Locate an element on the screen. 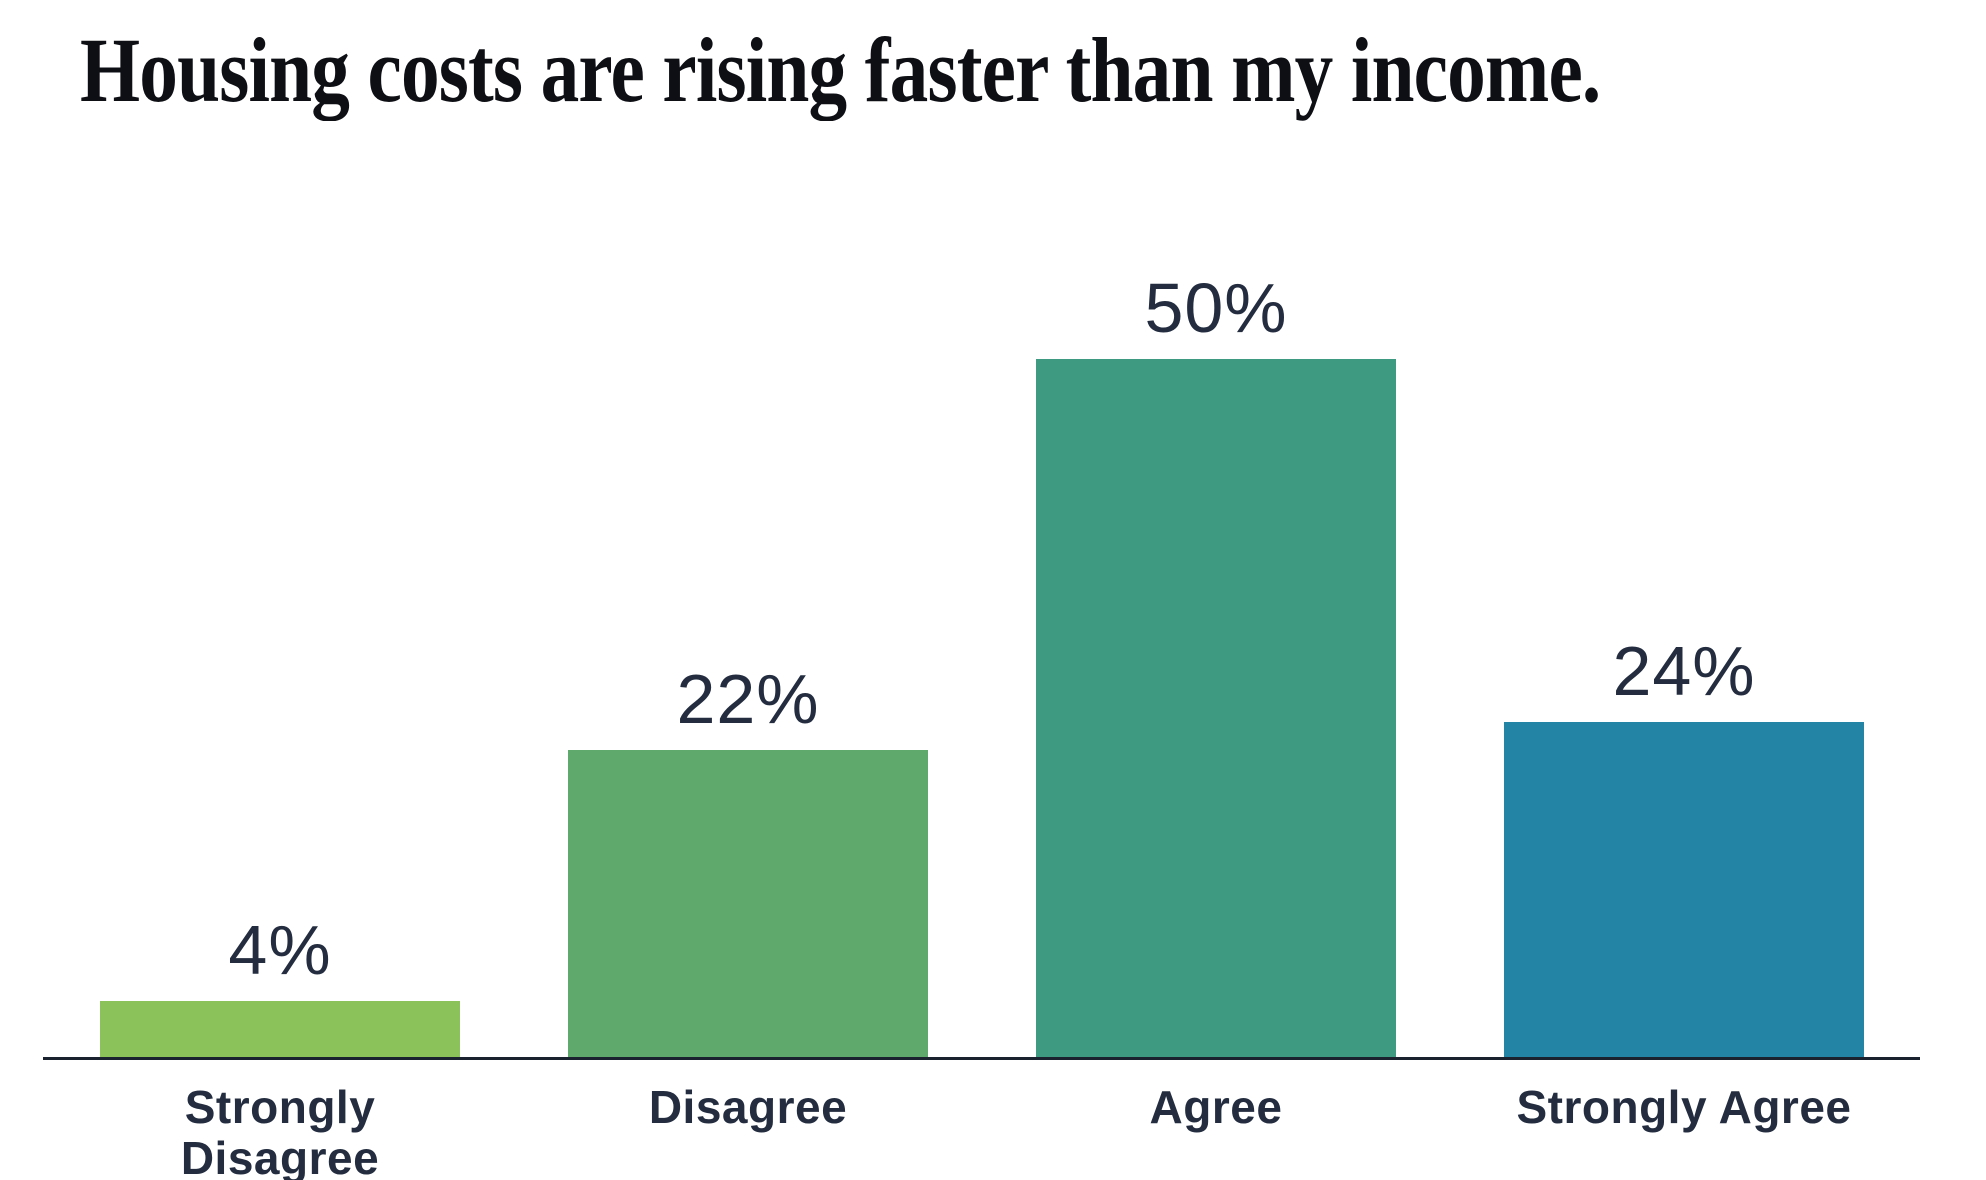  bar-disagree is located at coordinates (748, 903).